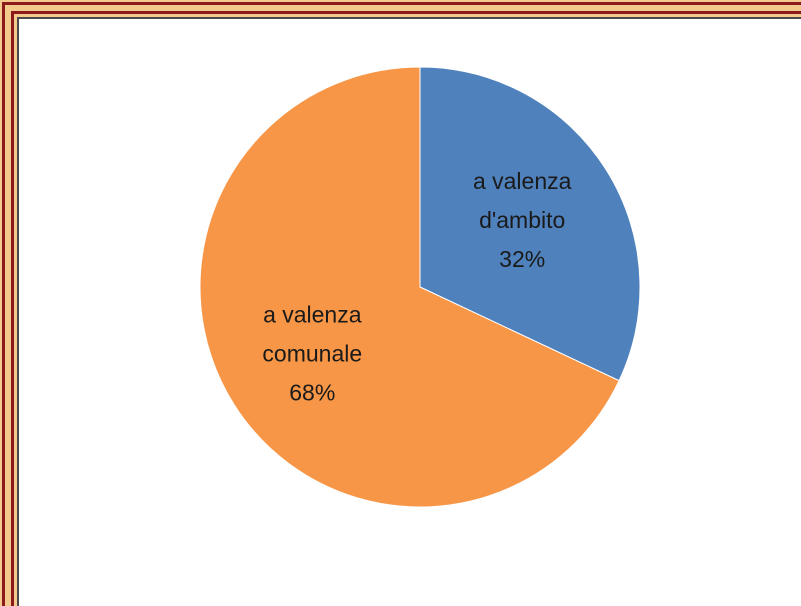 The image size is (801, 606). I want to click on pie-data-label-2: a valenza comunale 68%, so click(312, 353).